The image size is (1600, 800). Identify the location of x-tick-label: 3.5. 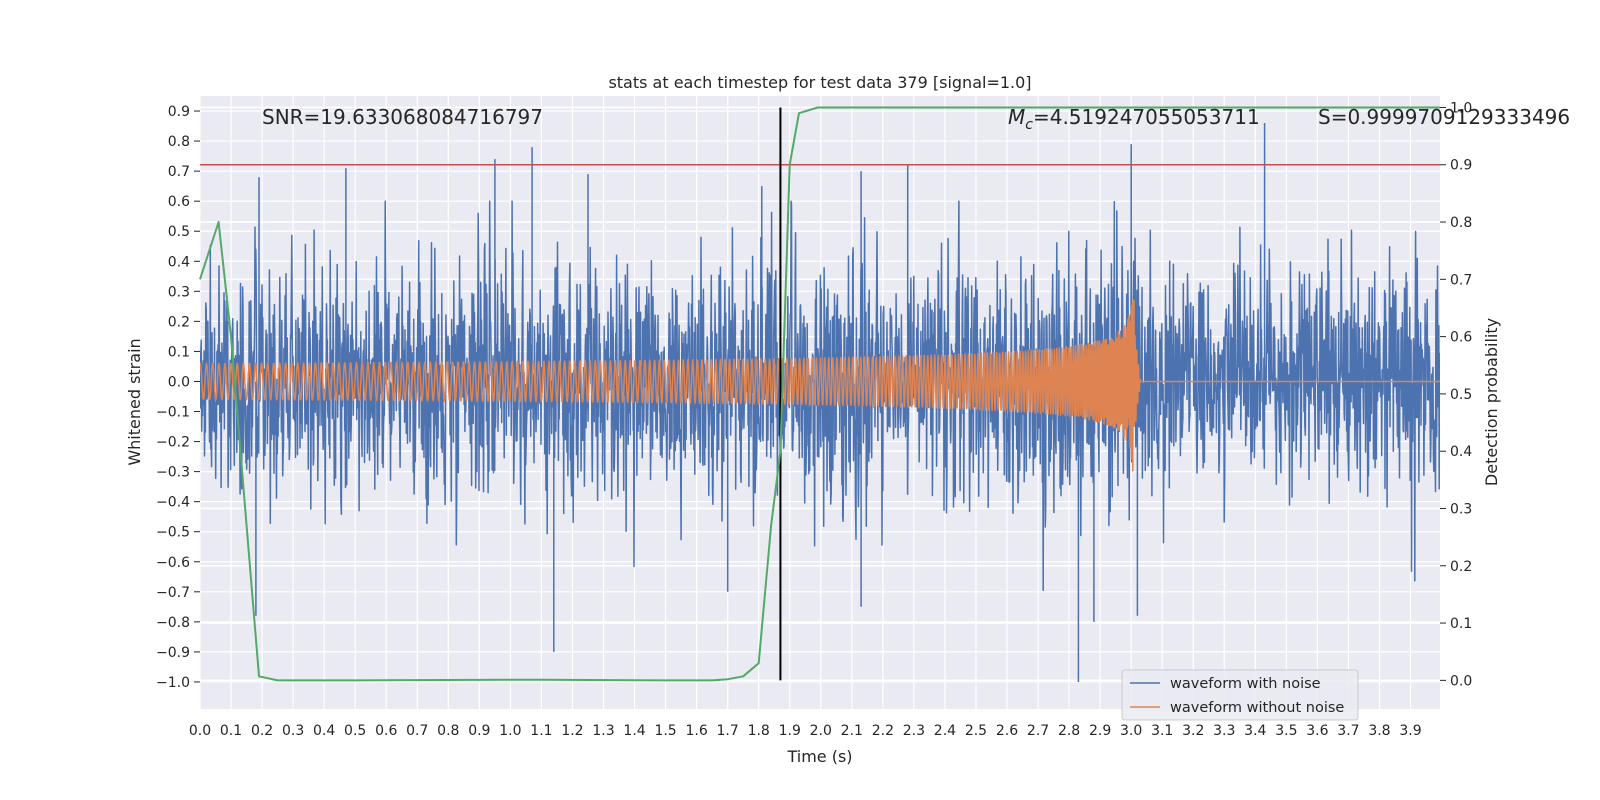
(1286, 731).